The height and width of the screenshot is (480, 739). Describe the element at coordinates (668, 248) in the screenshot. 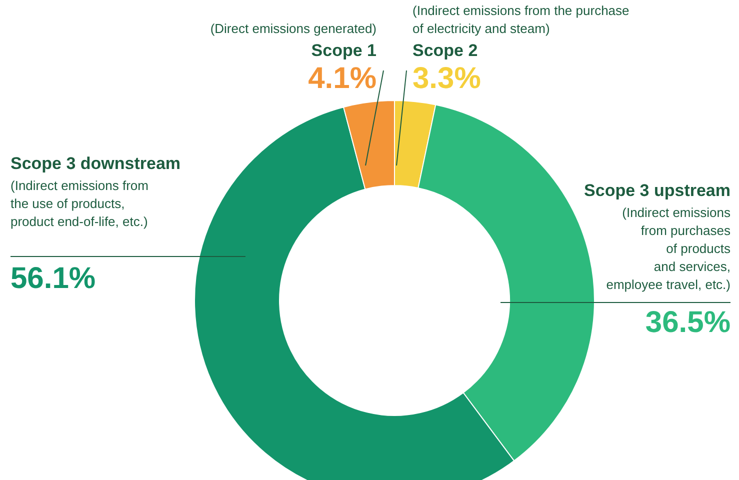

I see `text: (Indirect emissions from purchases of products and services, employee travel, etc.)` at that location.